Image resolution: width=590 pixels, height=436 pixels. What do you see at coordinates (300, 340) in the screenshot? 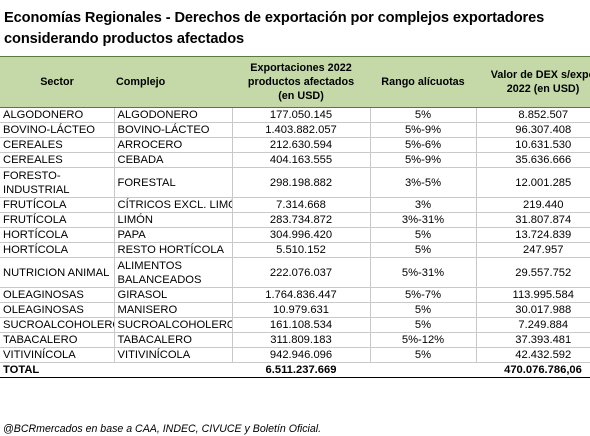
I see `cell-exportaciones: 311.809.183` at bounding box center [300, 340].